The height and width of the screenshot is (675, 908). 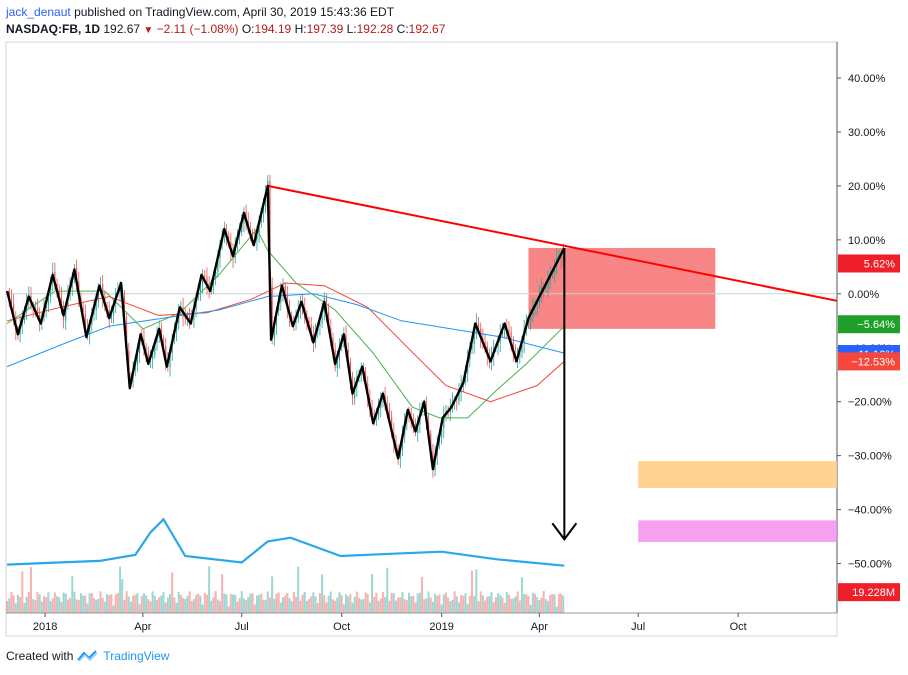 What do you see at coordinates (197, 29) in the screenshot?
I see `price-change: −2.11 (−1.08%)` at bounding box center [197, 29].